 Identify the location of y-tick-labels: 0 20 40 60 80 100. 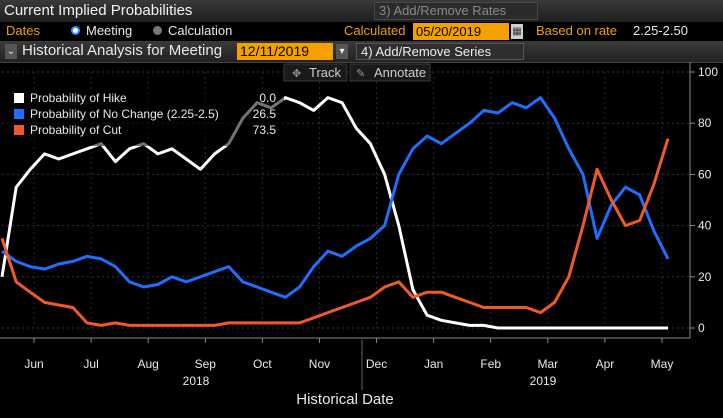
(704, 200).